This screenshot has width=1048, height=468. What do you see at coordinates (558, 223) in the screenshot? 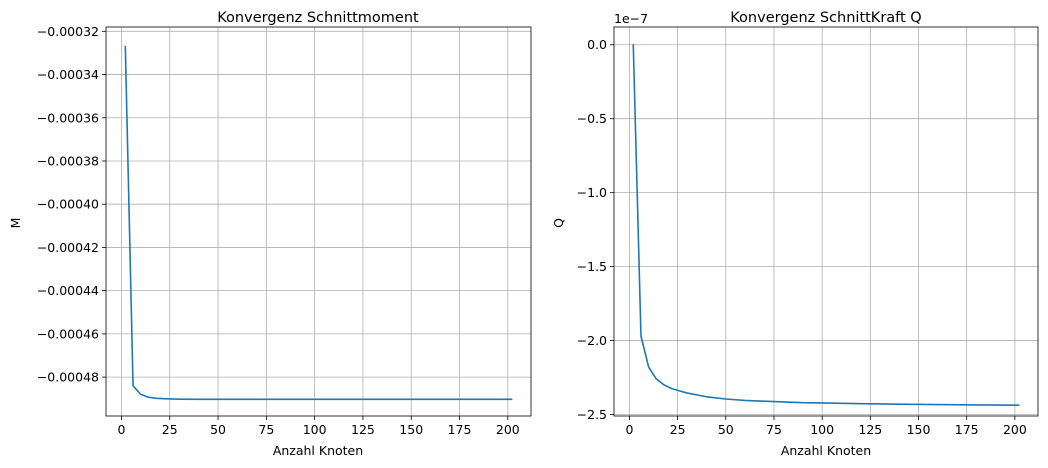
I see `y-axis-label: Q` at bounding box center [558, 223].